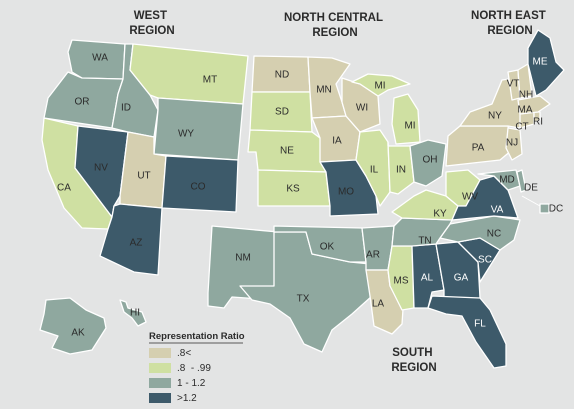  Describe the element at coordinates (327, 247) in the screenshot. I see `label-ok: OK` at that location.